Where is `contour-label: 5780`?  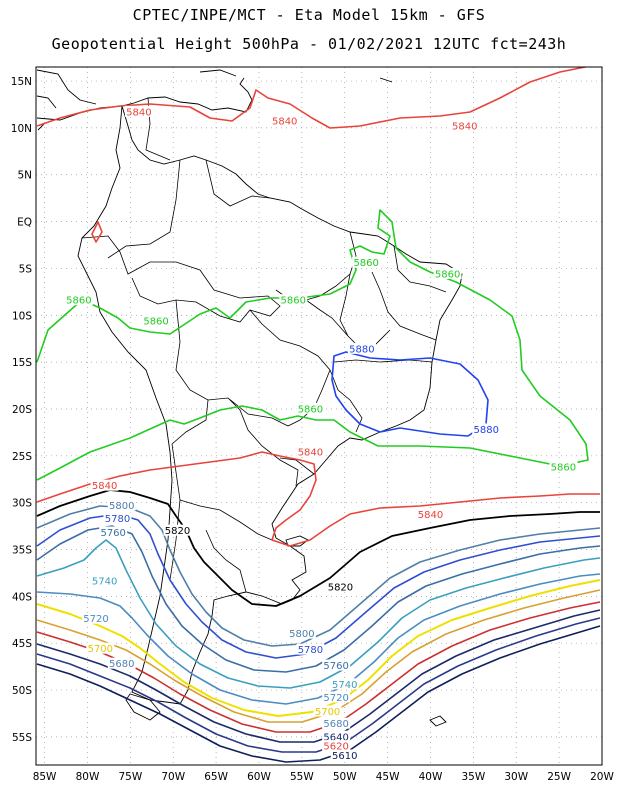
contour-label: 5780 is located at coordinates (117, 519).